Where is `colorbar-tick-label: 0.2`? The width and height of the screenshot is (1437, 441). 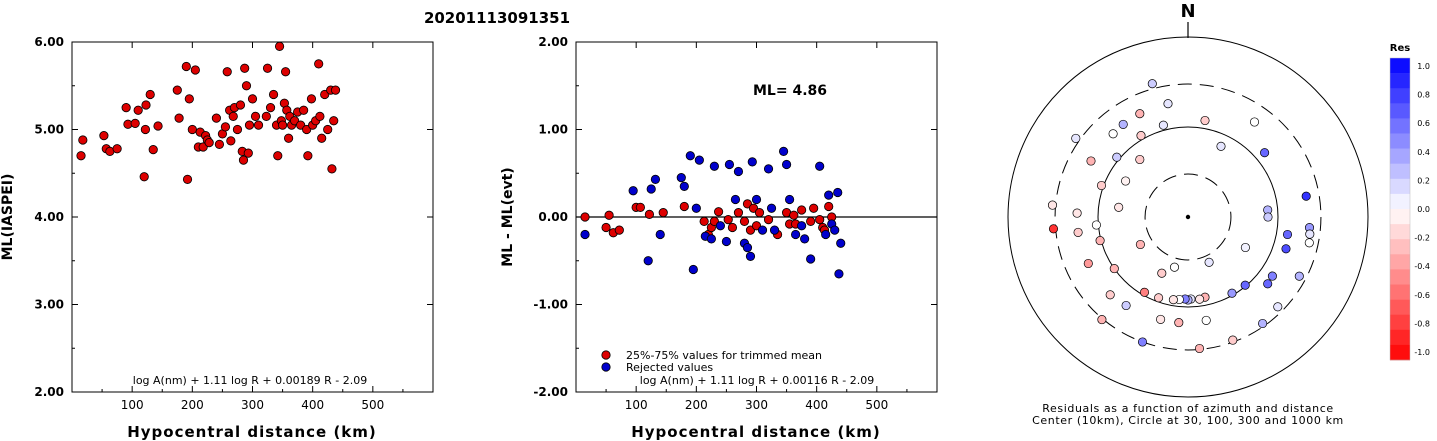 colorbar-tick-label: 0.2 is located at coordinates (1423, 180).